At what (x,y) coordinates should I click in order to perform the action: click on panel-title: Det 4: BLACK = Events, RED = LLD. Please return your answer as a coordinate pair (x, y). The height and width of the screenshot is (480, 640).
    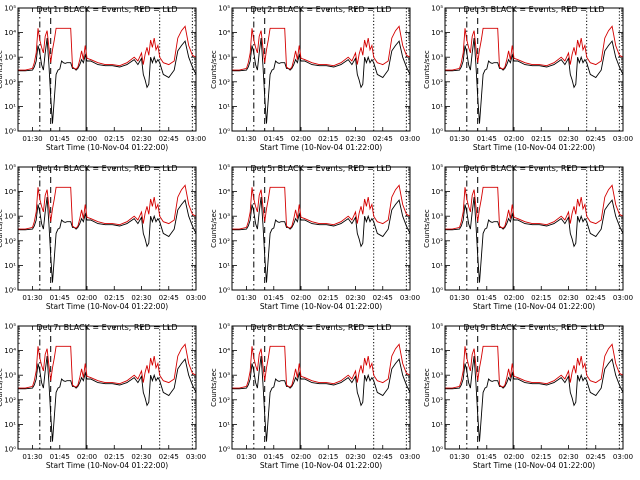
    Looking at the image, I should click on (107, 168).